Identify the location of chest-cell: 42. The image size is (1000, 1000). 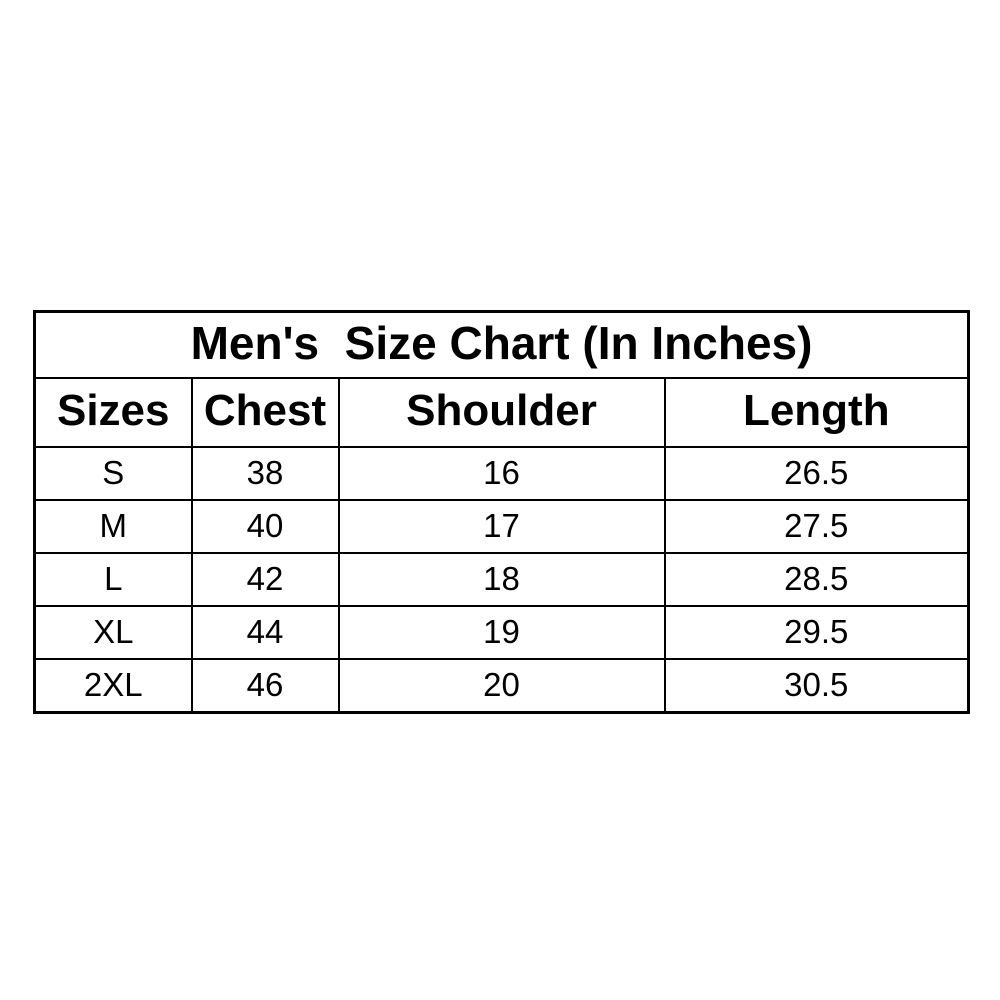
(265, 579).